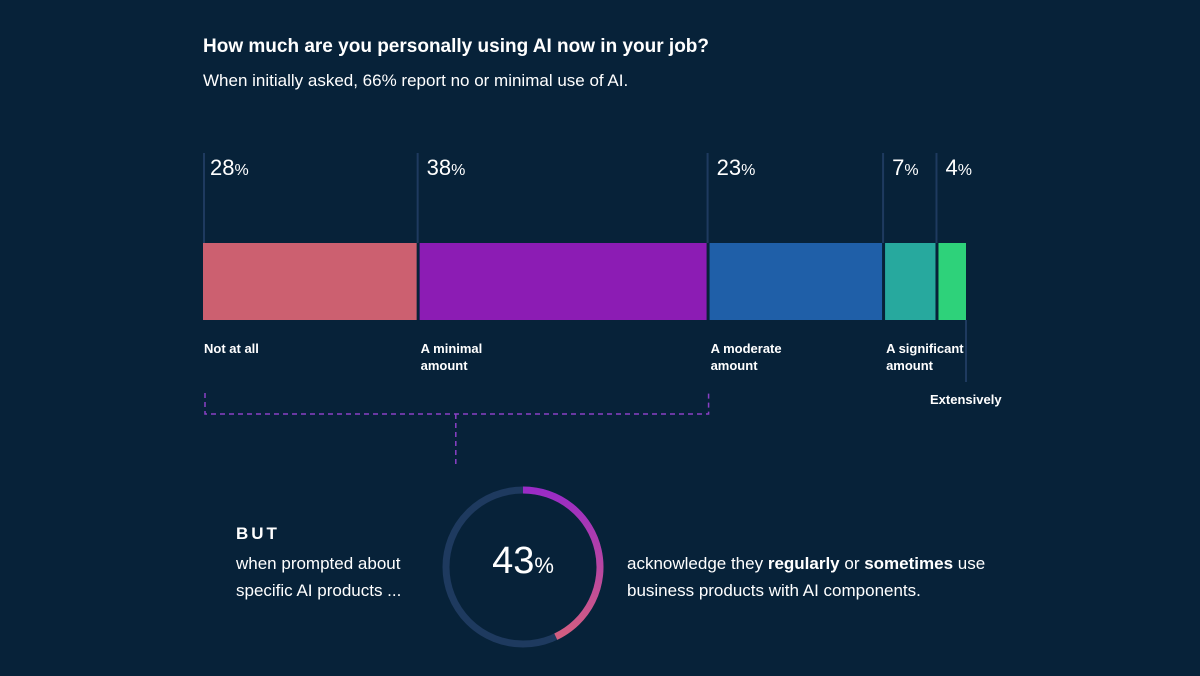  What do you see at coordinates (446, 167) in the screenshot?
I see `value-label: 38%` at bounding box center [446, 167].